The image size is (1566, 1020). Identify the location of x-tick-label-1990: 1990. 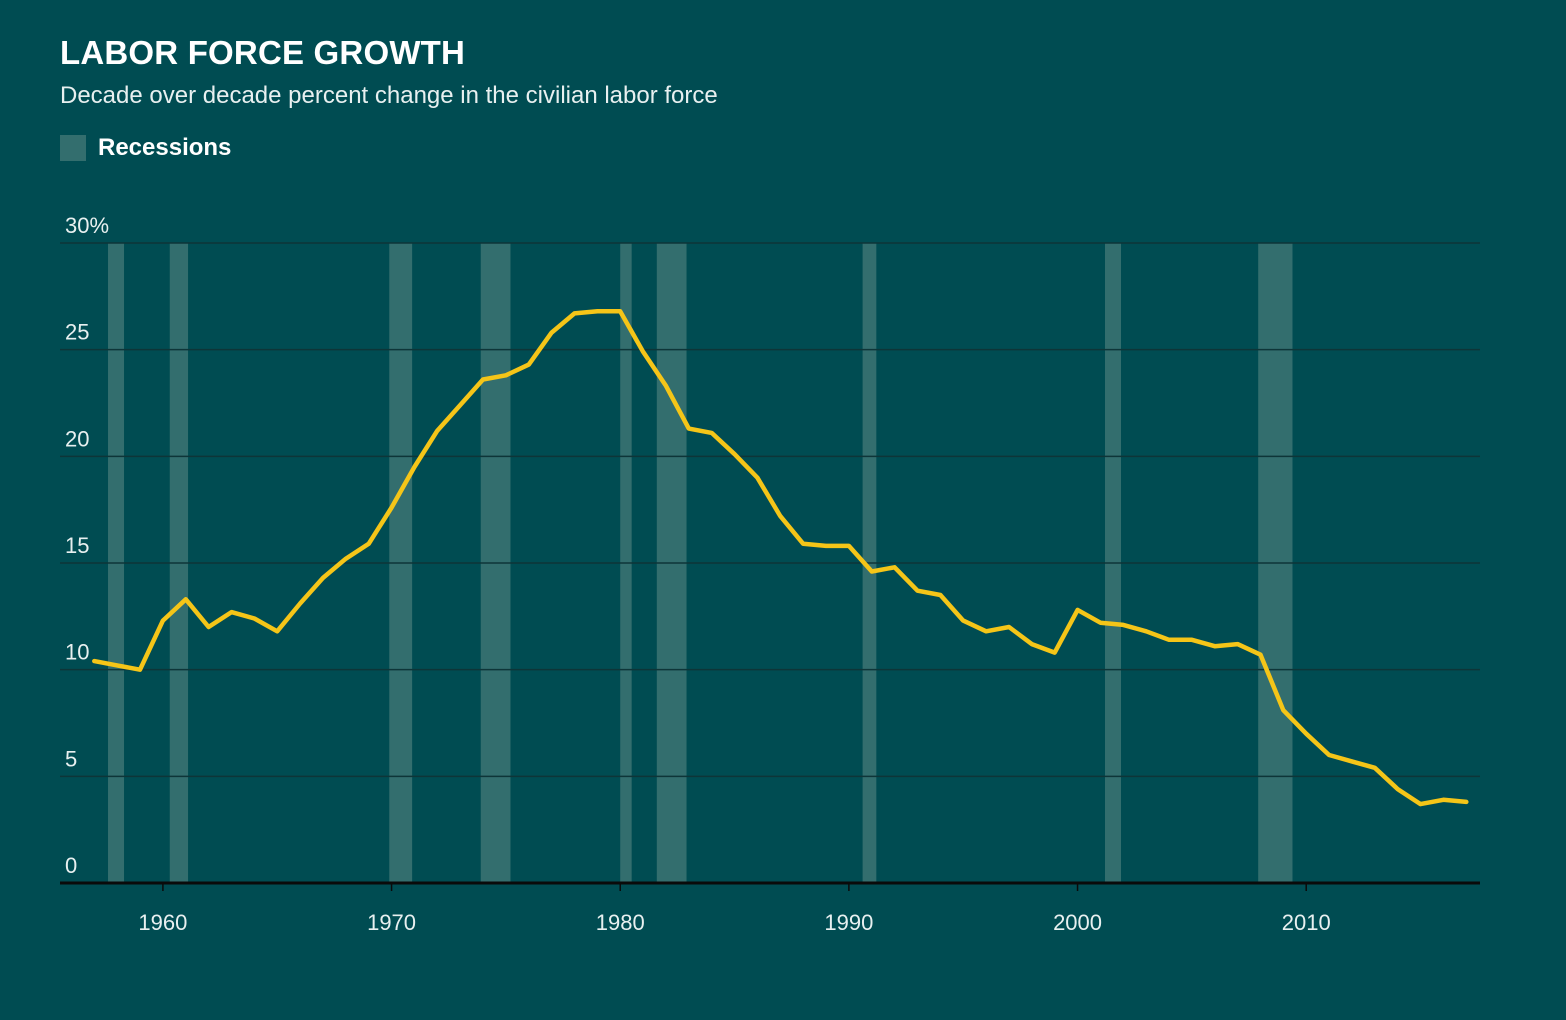
(848, 922).